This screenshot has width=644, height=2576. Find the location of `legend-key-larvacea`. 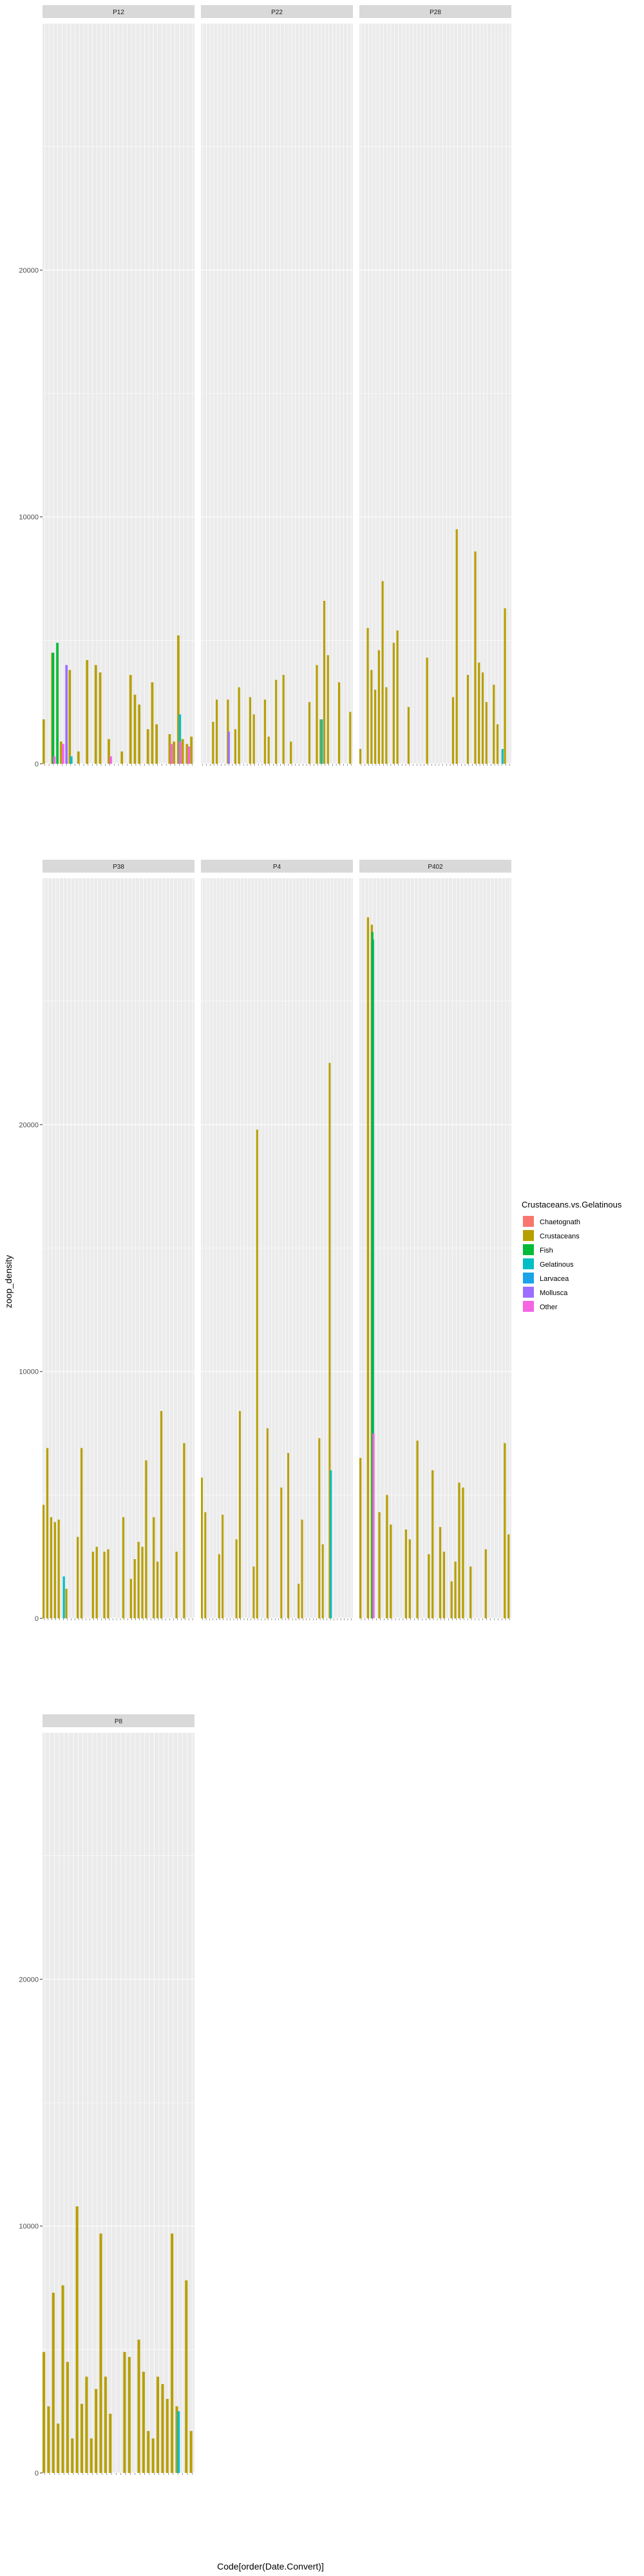

legend-key-larvacea is located at coordinates (528, 1278).